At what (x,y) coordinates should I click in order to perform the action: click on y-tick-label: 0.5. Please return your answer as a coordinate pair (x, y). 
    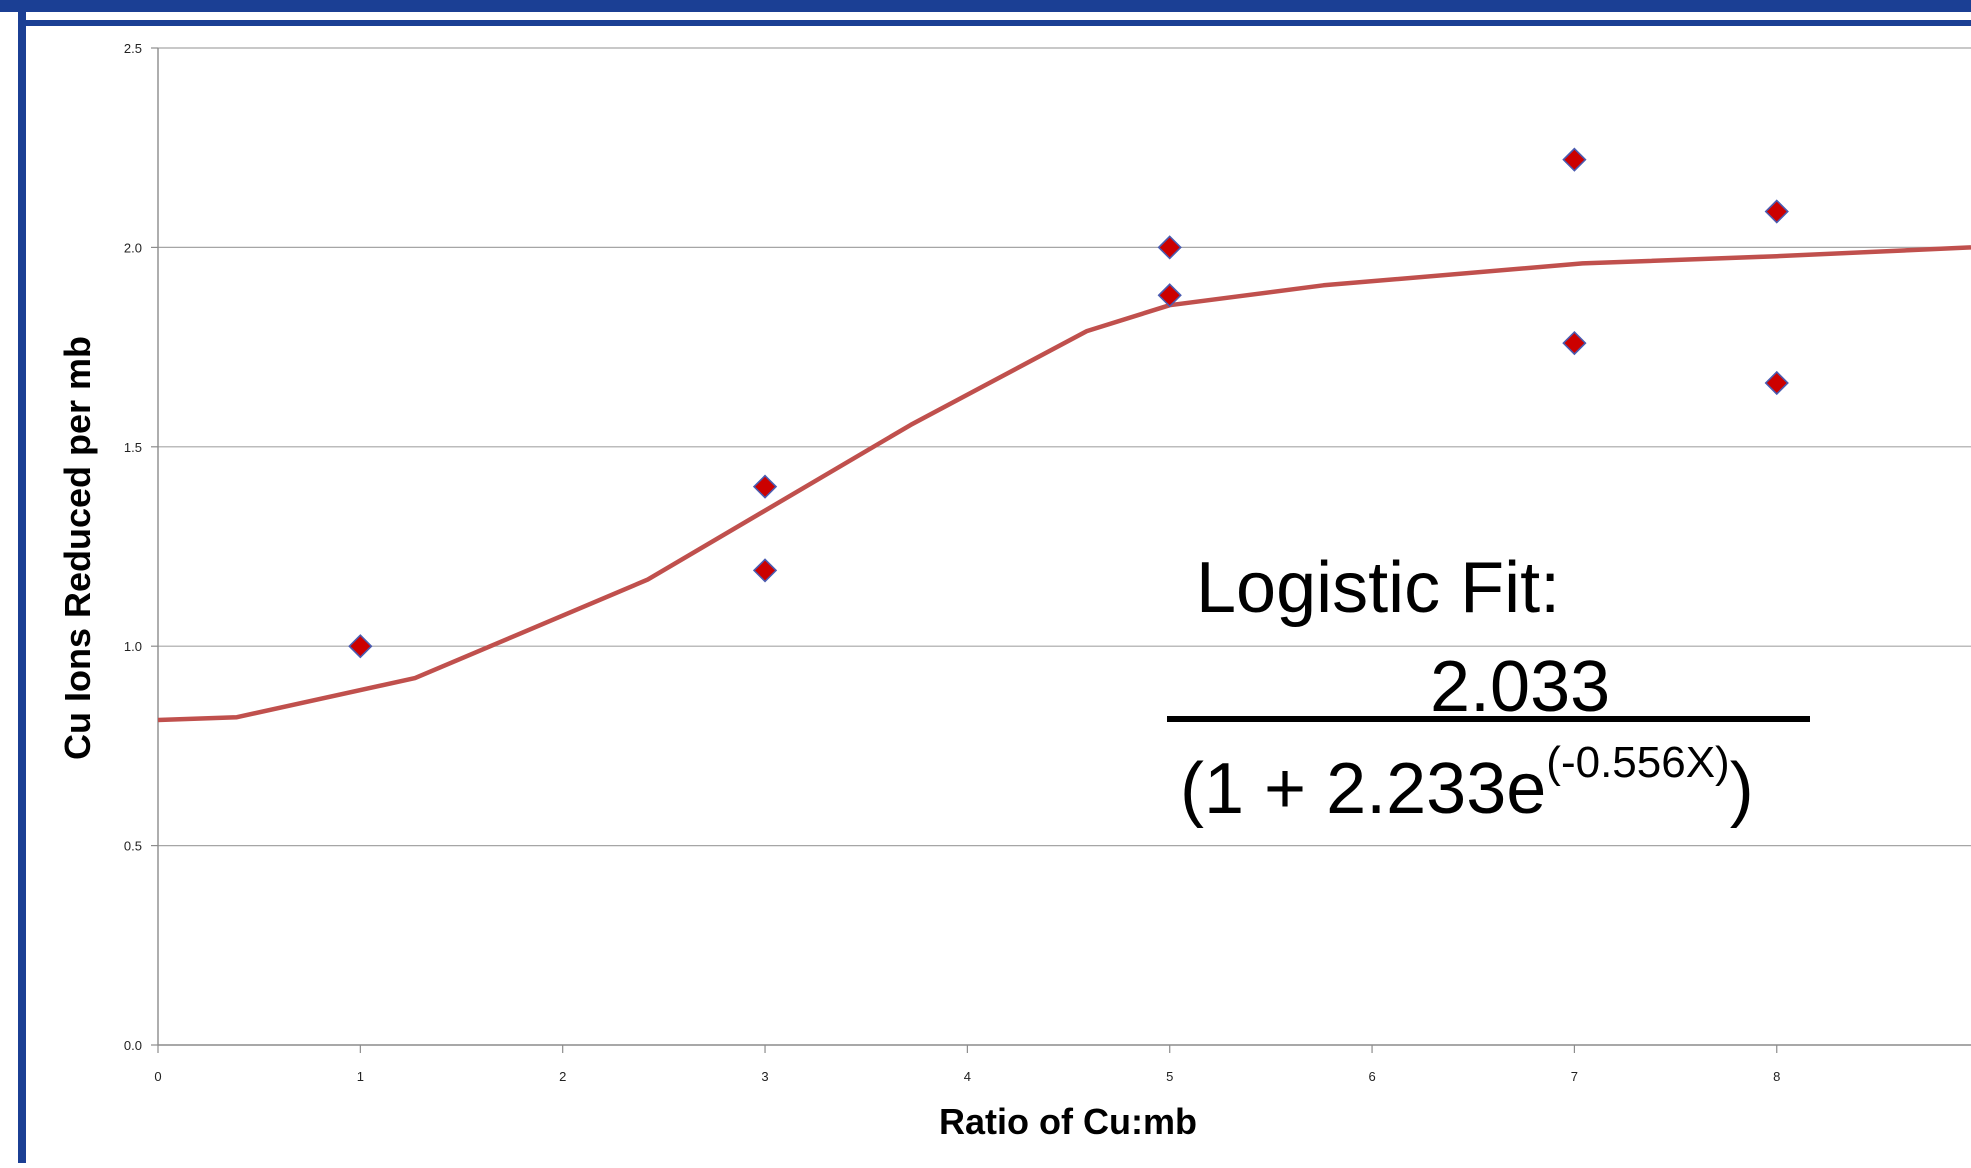
    Looking at the image, I should click on (133, 846).